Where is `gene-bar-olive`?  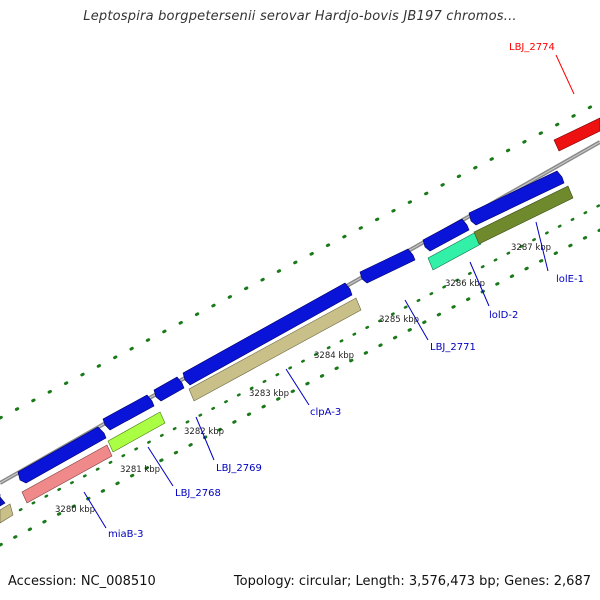 gene-bar-olive is located at coordinates (523, 215).